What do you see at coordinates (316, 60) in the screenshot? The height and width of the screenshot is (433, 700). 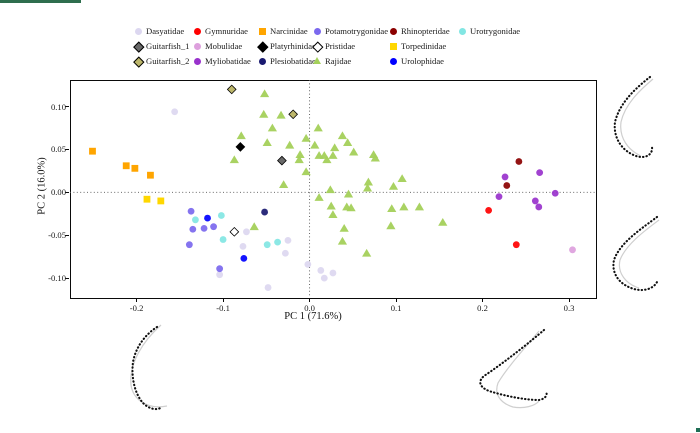 I see `legend-marker-rajidae` at bounding box center [316, 60].